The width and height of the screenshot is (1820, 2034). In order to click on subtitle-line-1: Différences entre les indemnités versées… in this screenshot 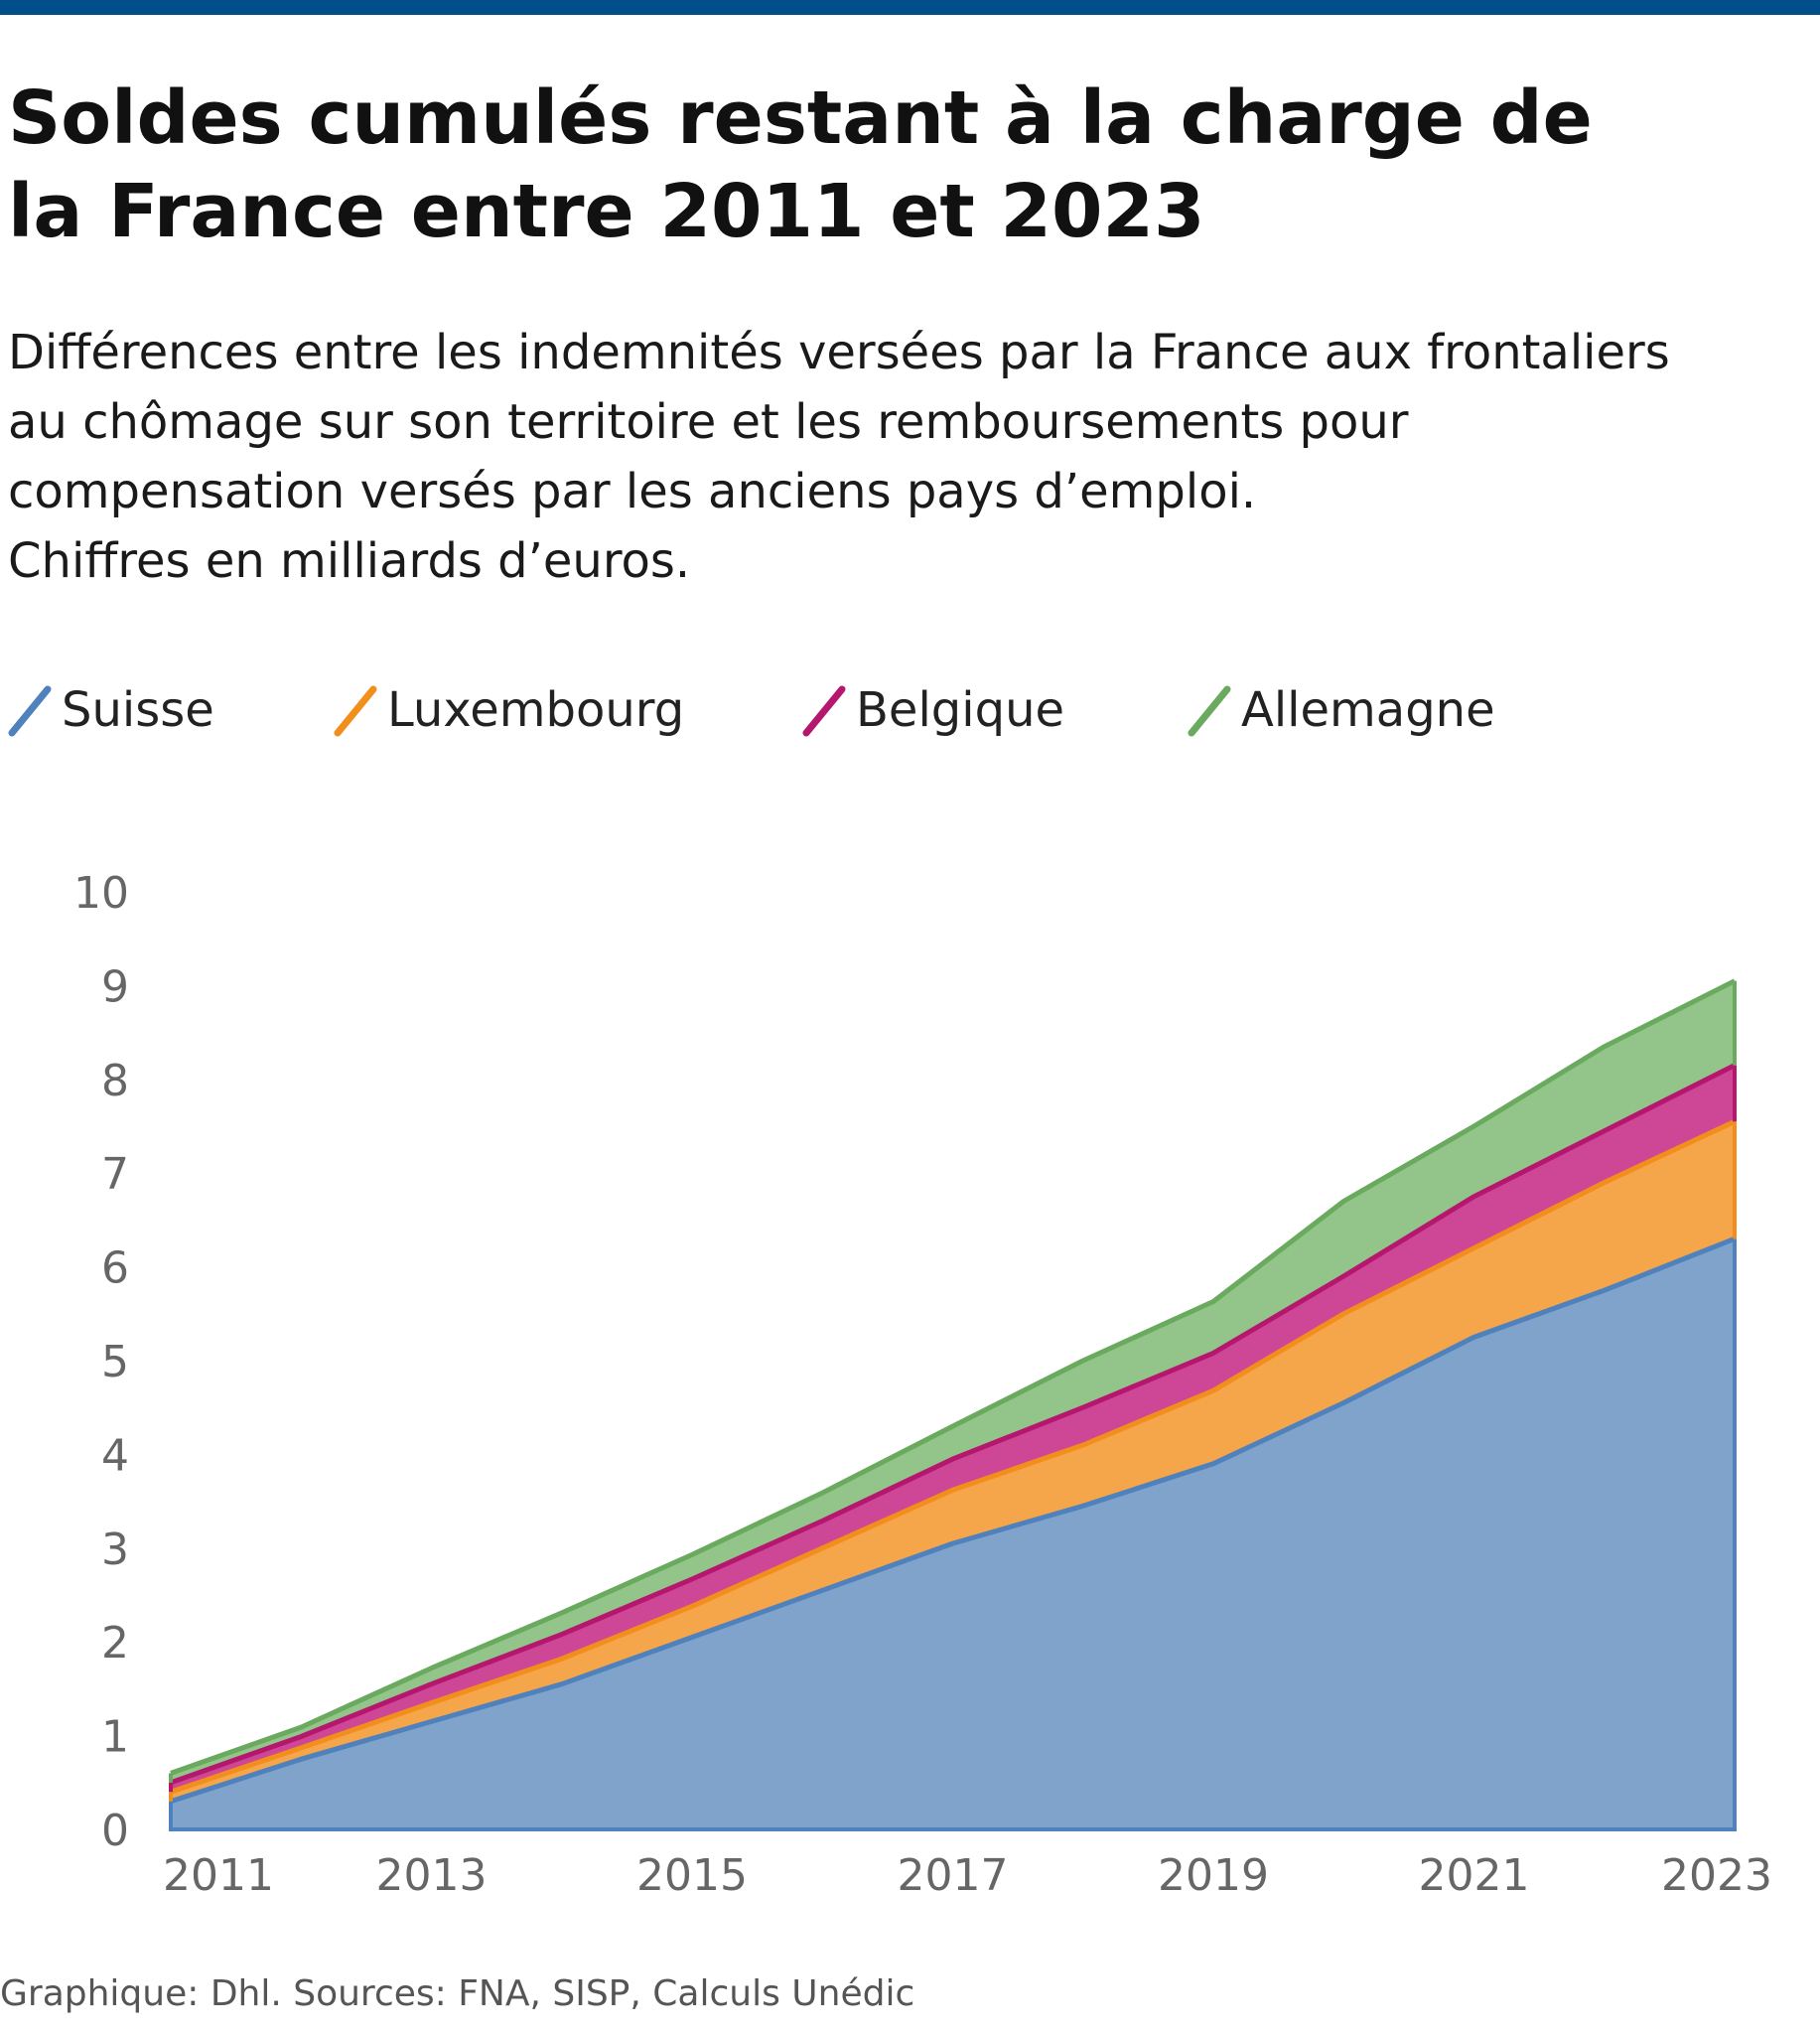, I will do `click(839, 352)`.